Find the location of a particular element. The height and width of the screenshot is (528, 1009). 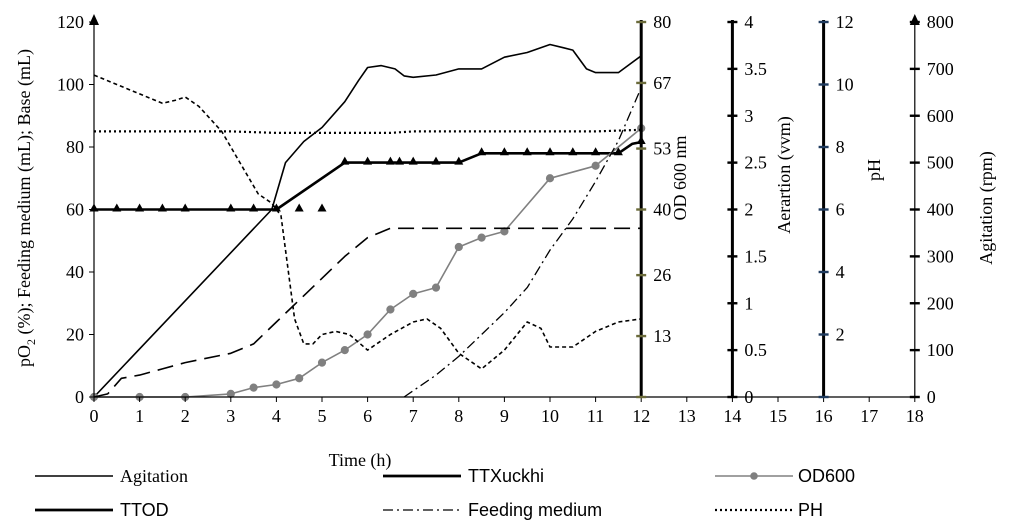

x-tick-label-4: 4 is located at coordinates (276, 416).